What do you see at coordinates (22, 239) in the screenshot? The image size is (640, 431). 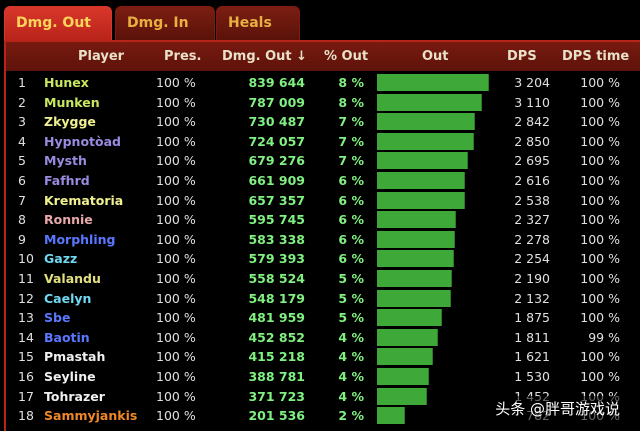 I see `row-index: 9` at bounding box center [22, 239].